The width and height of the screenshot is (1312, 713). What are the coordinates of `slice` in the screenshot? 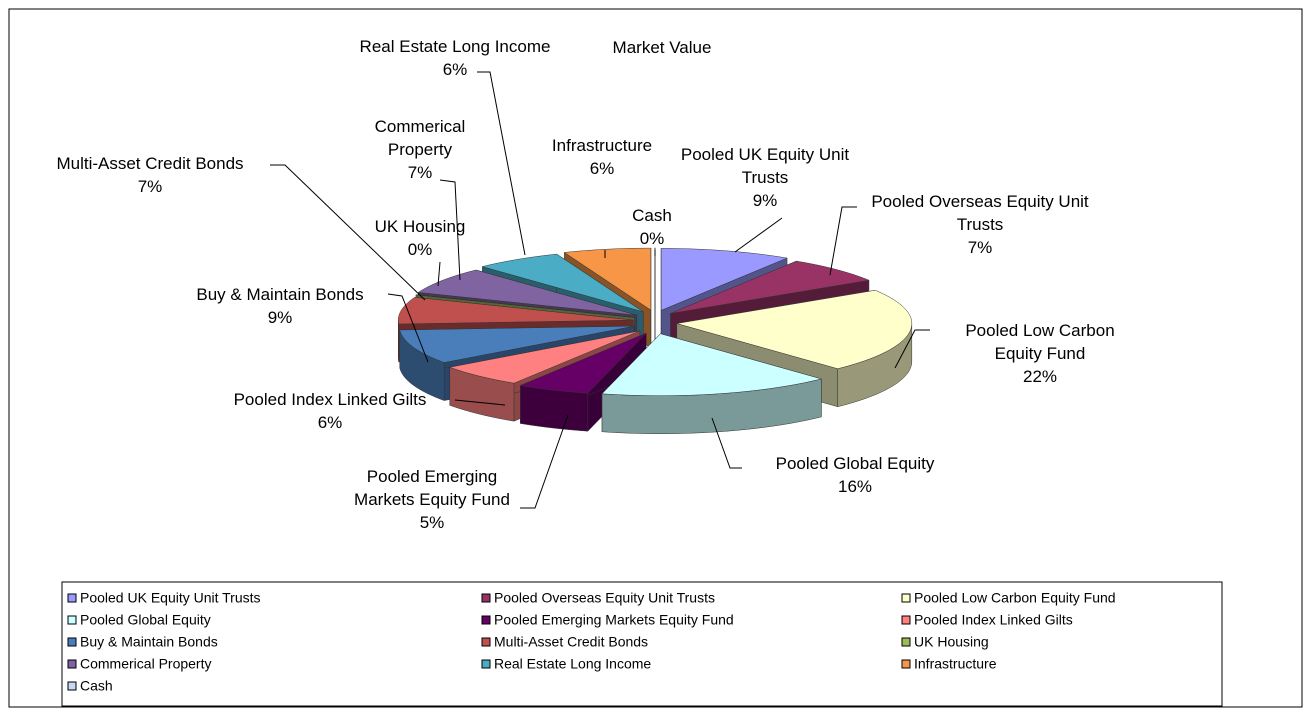 It's located at (712, 383).